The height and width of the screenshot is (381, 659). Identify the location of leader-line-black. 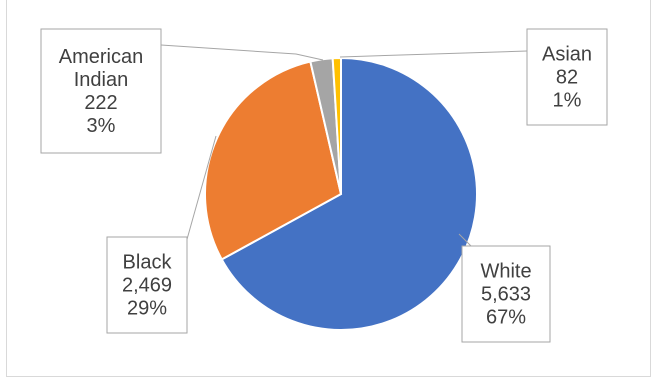
(200, 193).